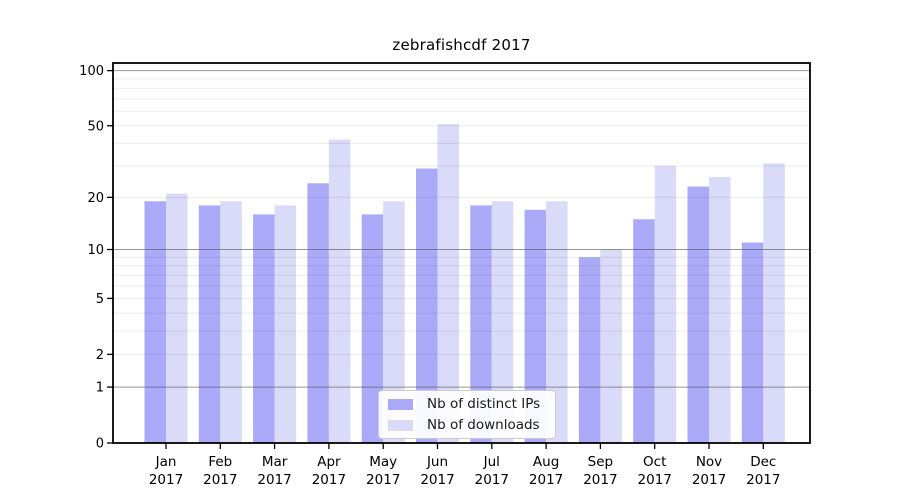  What do you see at coordinates (481, 324) in the screenshot?
I see `bar-ips-jul` at bounding box center [481, 324].